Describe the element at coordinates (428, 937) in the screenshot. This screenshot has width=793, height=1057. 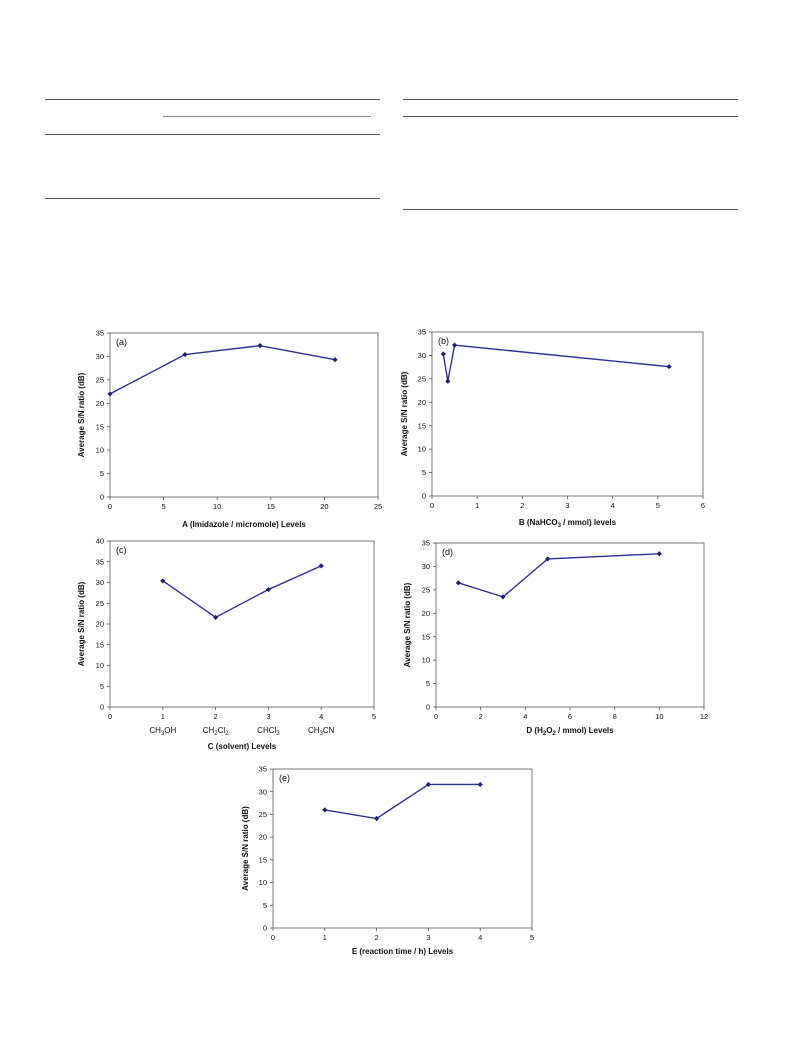
I see `x-tick-label: 3` at that location.